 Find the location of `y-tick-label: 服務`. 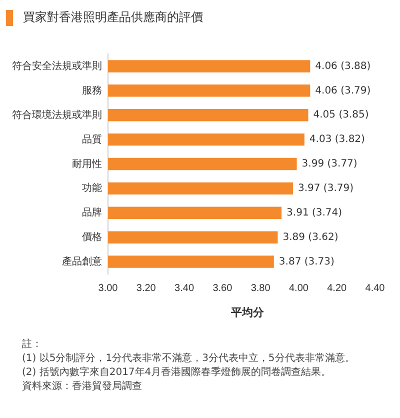

y-tick-label: 服務 is located at coordinates (92, 90).